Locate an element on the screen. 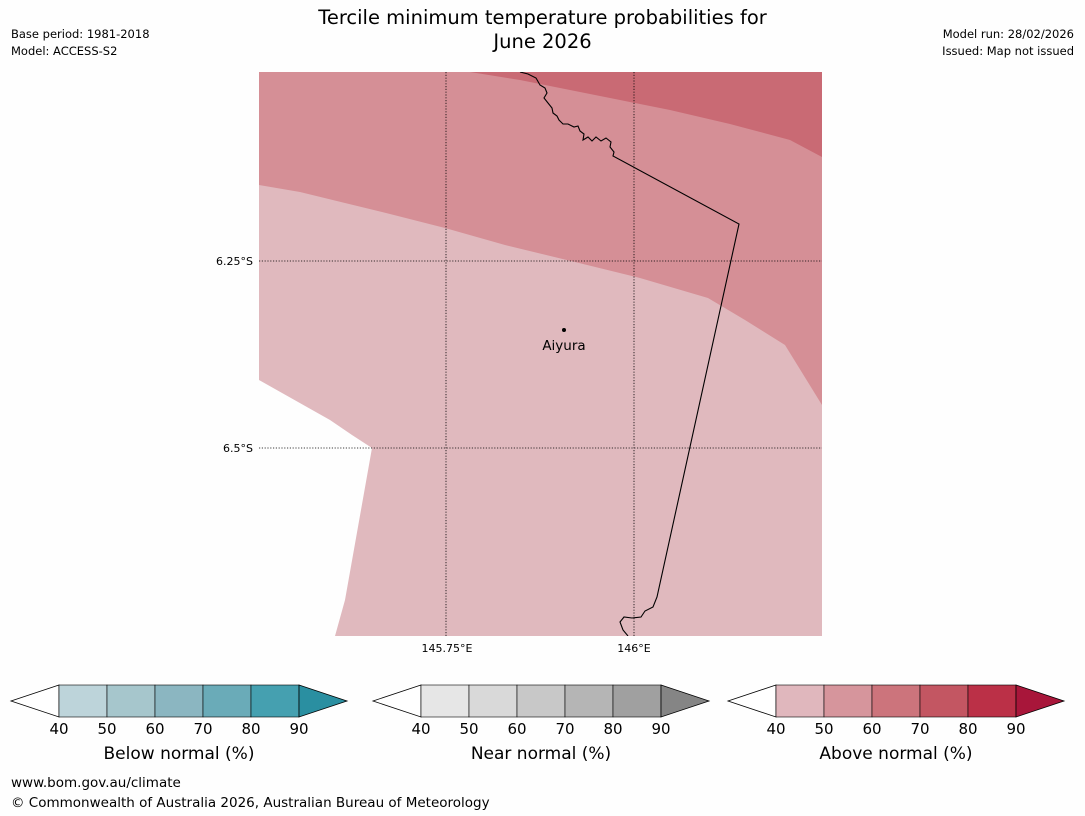  colorbar-label-below: Below normal (%) is located at coordinates (179, 754).